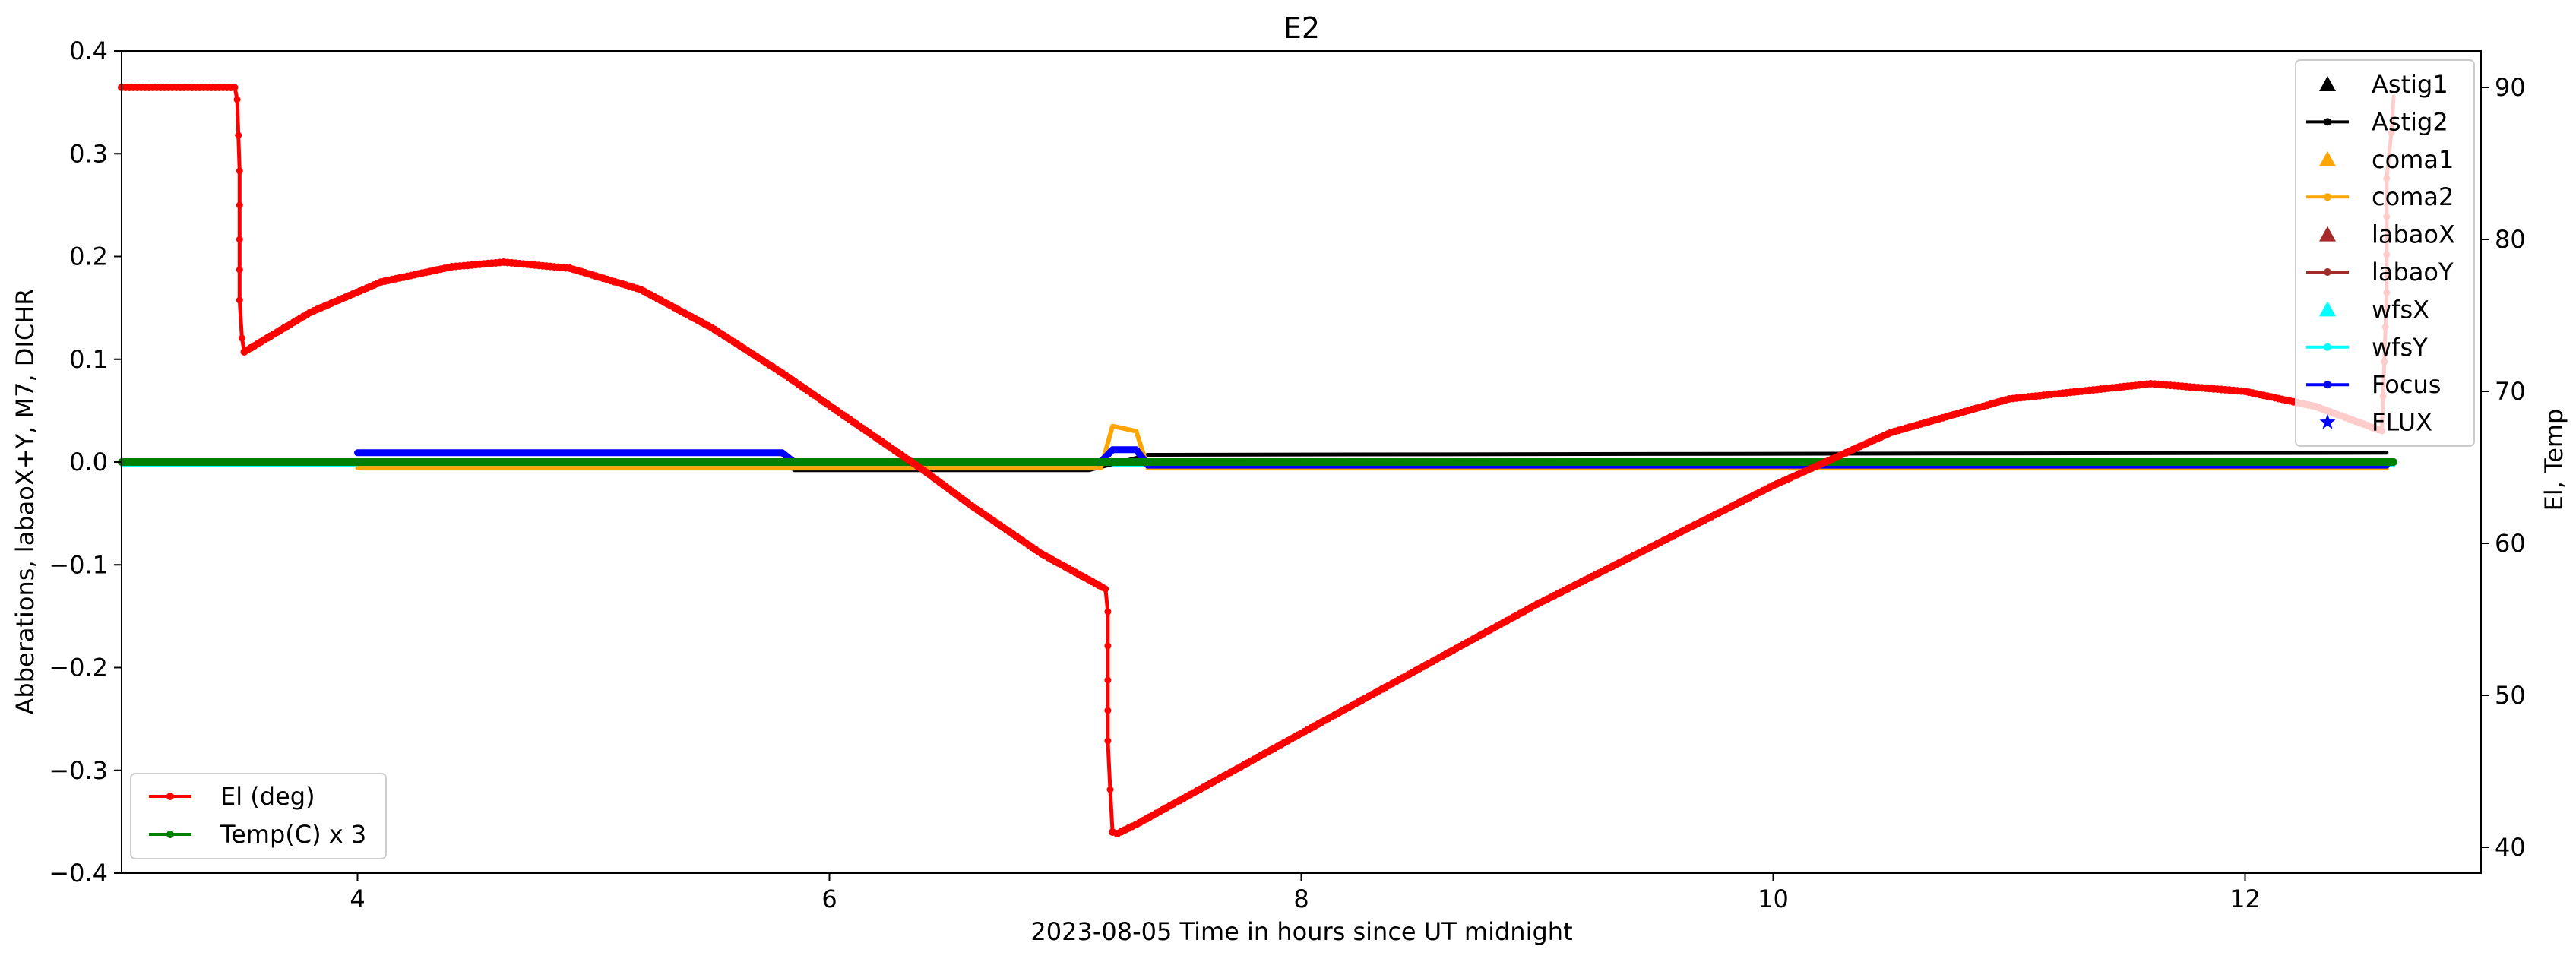  I want to click on legend-entry-label: Astig1, so click(2410, 84).